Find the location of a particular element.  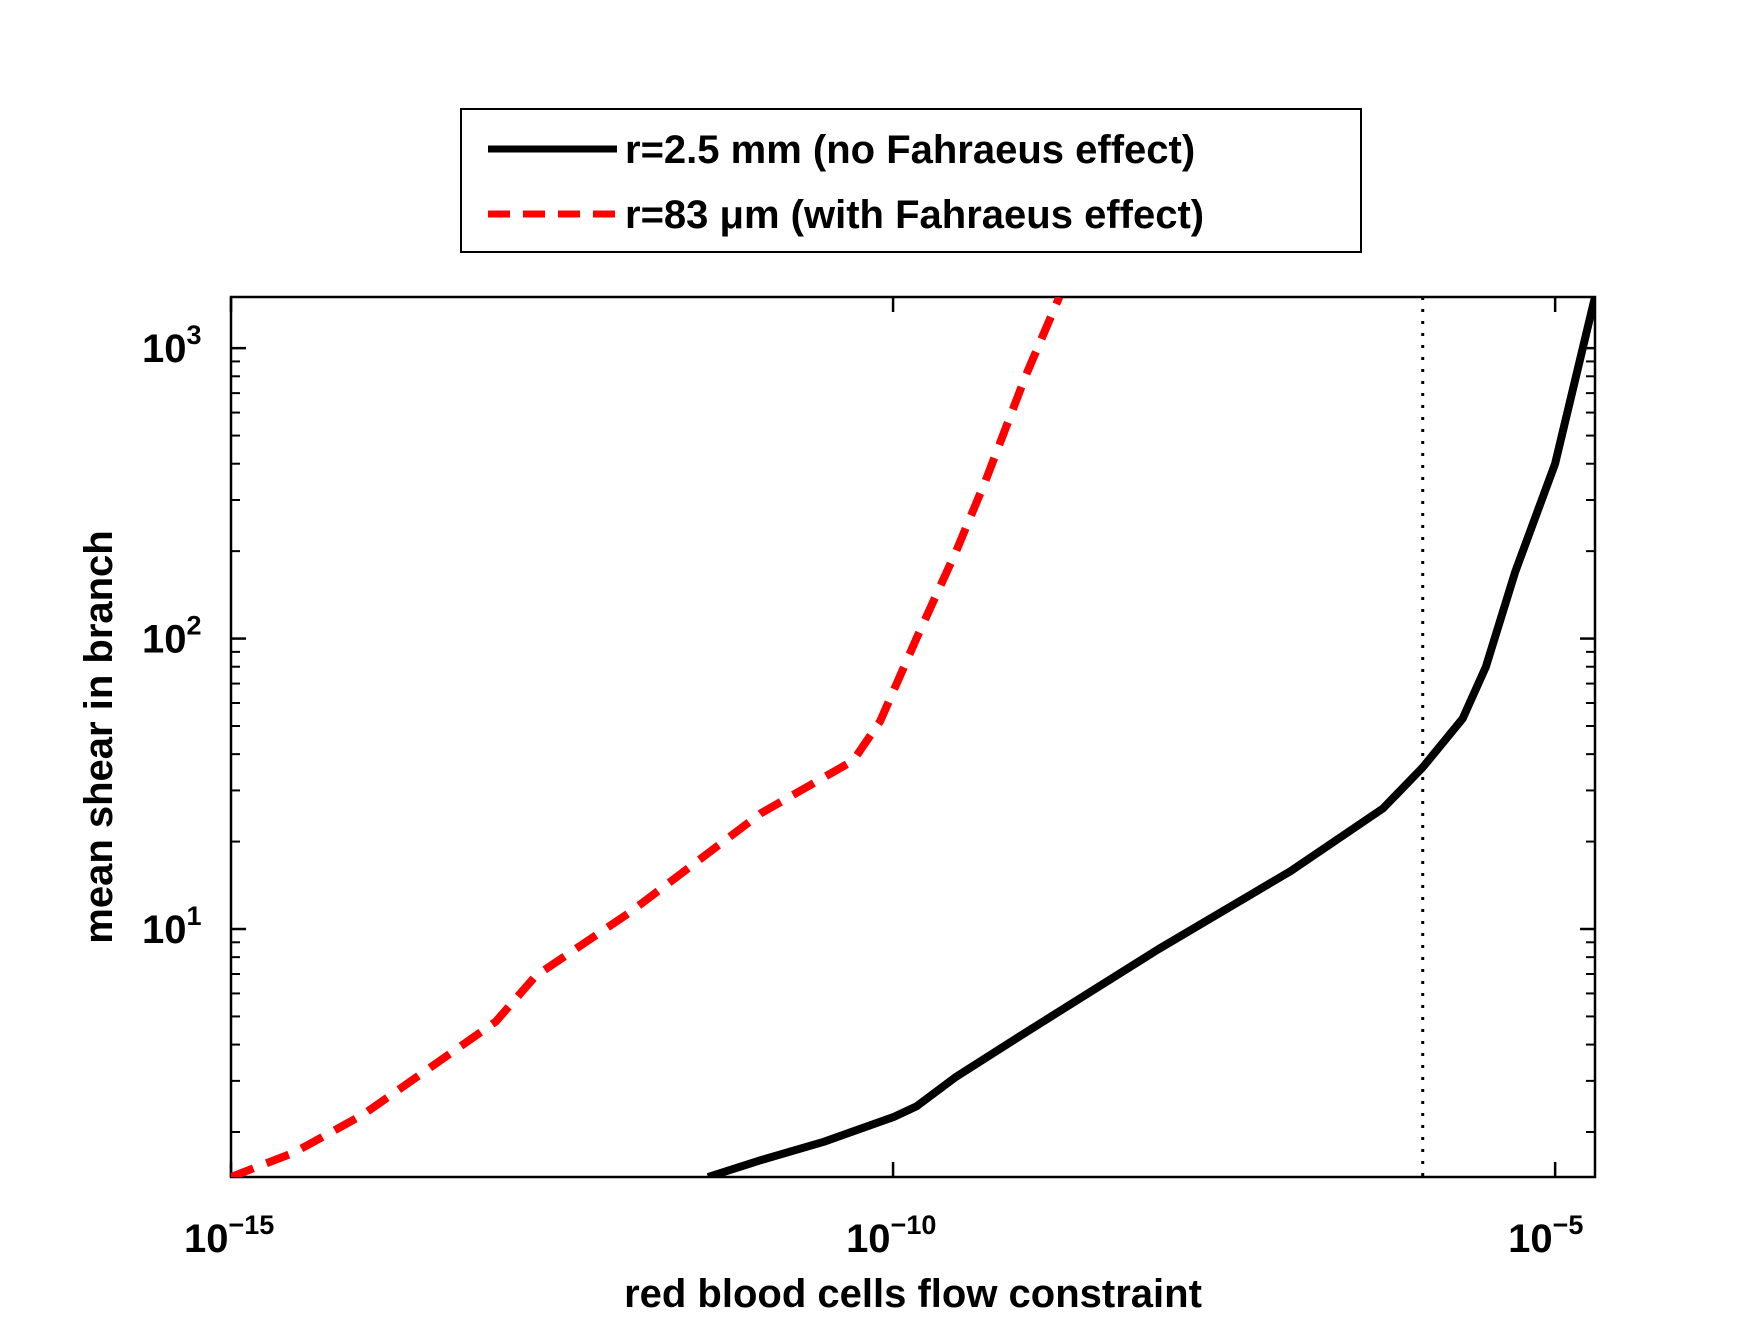

legend-box is located at coordinates (911, 180).